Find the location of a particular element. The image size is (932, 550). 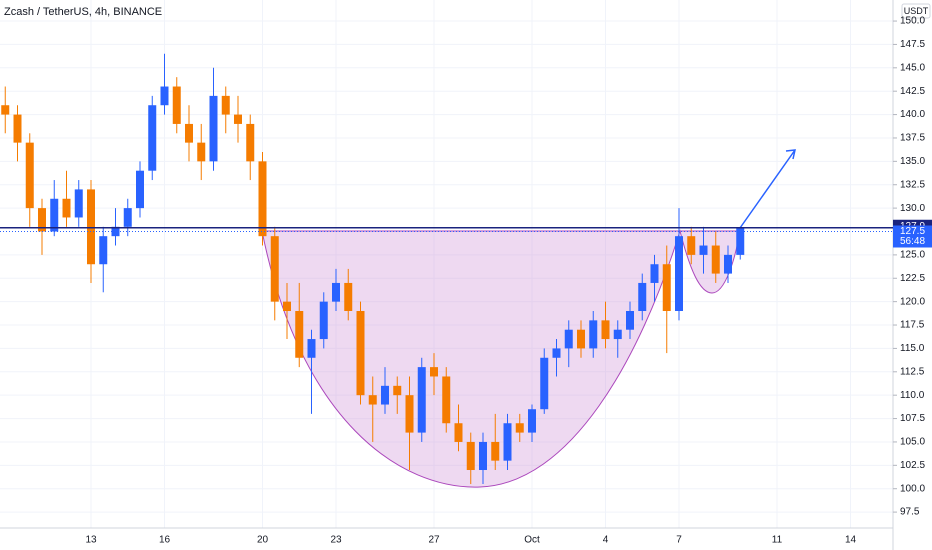

x-tick-label: Oct is located at coordinates (532, 540).